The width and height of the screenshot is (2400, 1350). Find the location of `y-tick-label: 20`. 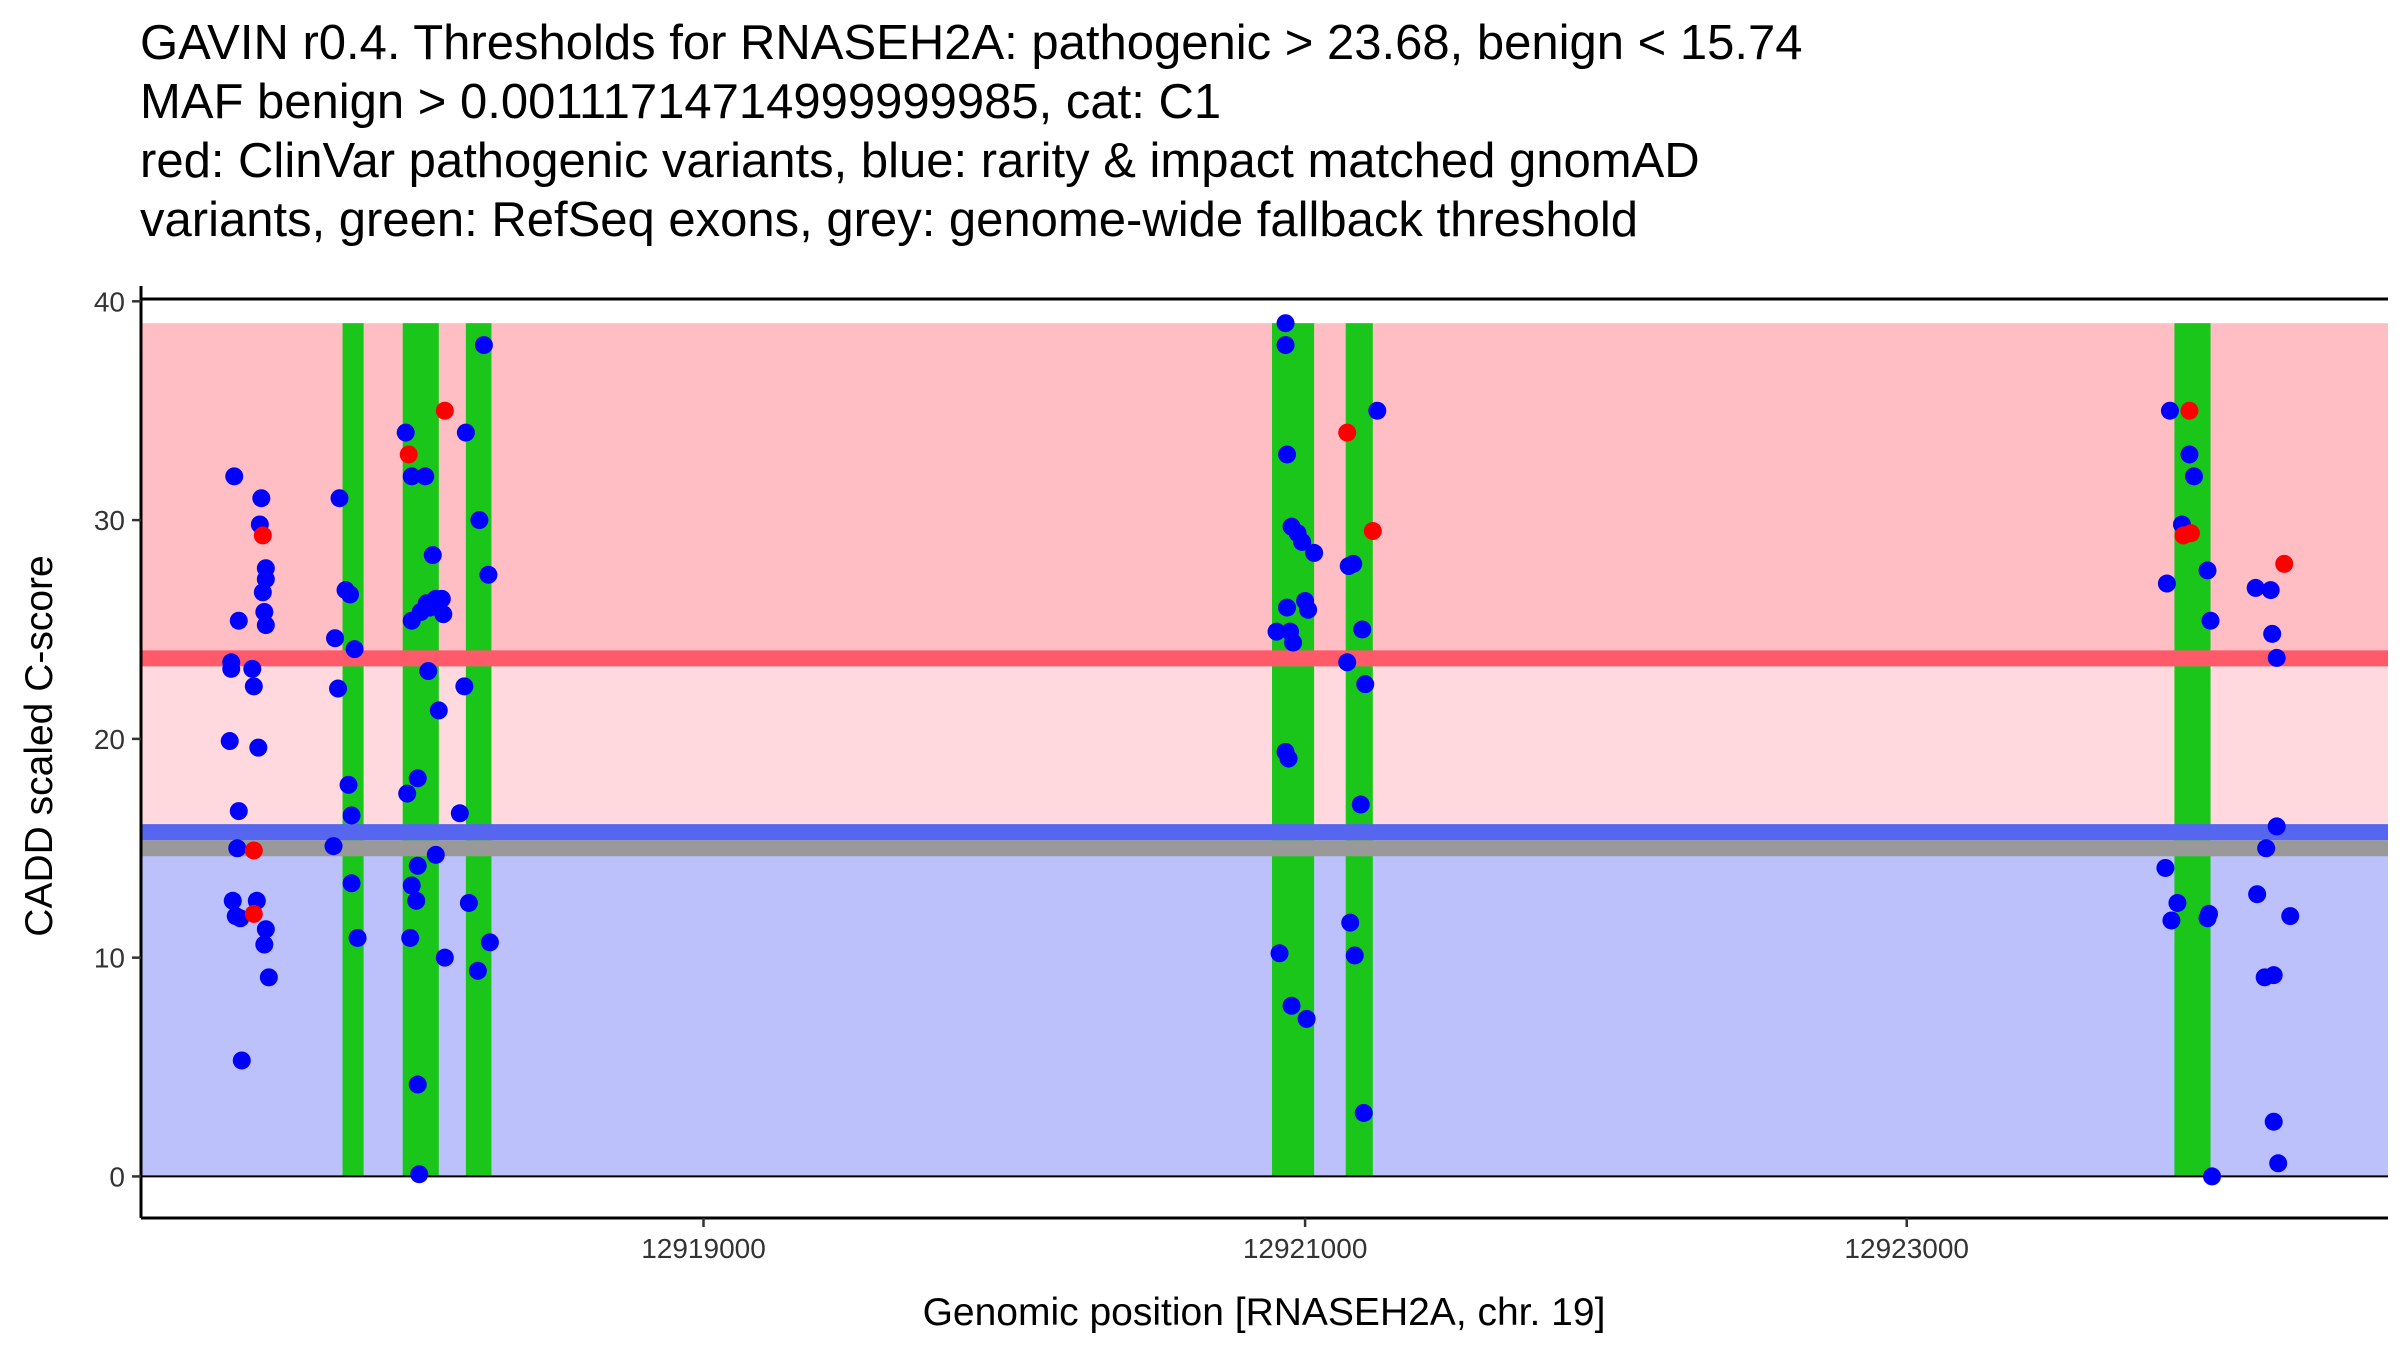

y-tick-label: 20 is located at coordinates (109, 739).